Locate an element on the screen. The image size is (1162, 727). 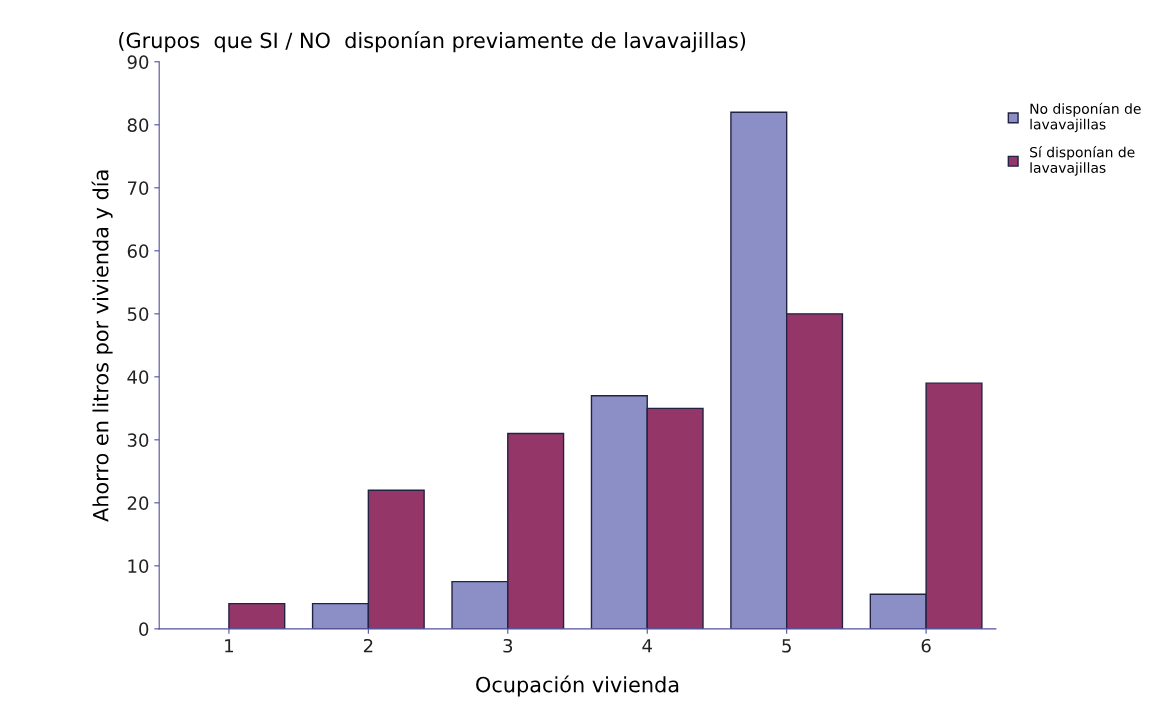
y-tick-label: 60 is located at coordinates (138, 251).